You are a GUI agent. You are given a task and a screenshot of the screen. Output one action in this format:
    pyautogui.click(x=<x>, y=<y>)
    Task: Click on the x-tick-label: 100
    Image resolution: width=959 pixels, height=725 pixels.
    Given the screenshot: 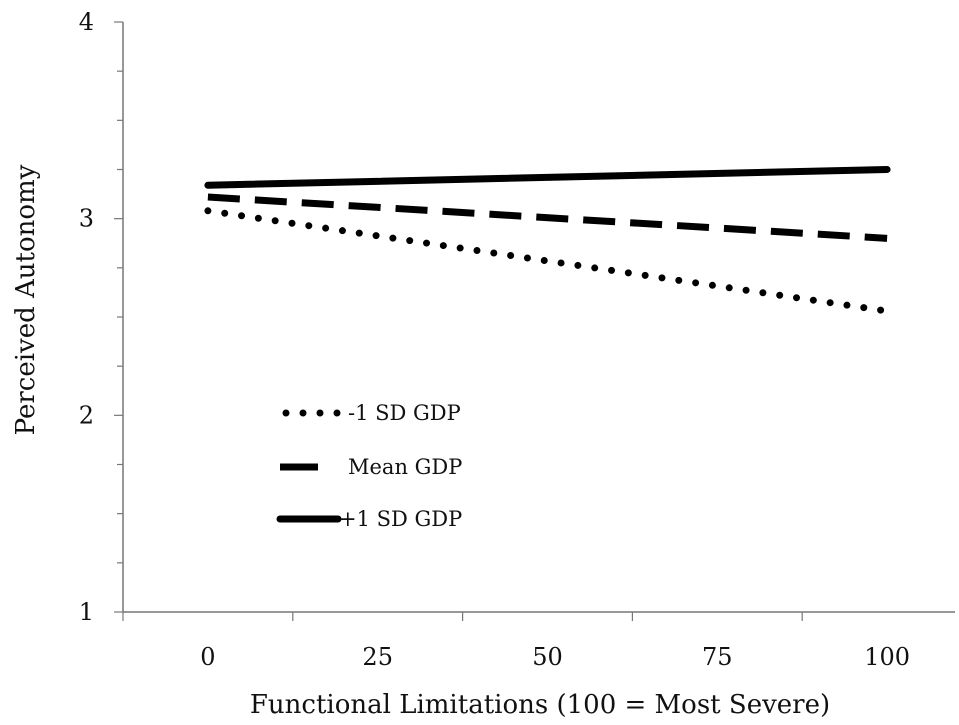 What is the action you would take?
    pyautogui.click(x=887, y=657)
    